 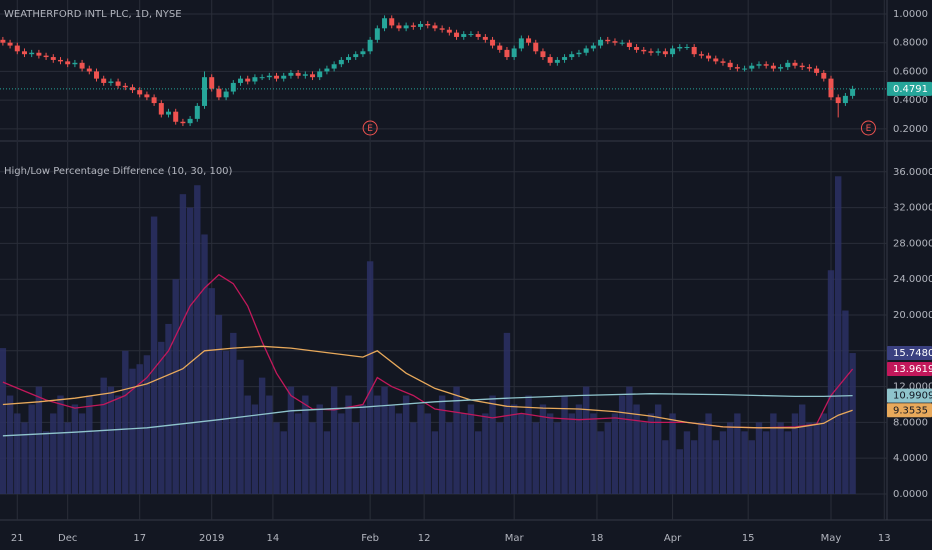 What do you see at coordinates (912, 353) in the screenshot?
I see `price-badge-label: 15.7480` at bounding box center [912, 353].